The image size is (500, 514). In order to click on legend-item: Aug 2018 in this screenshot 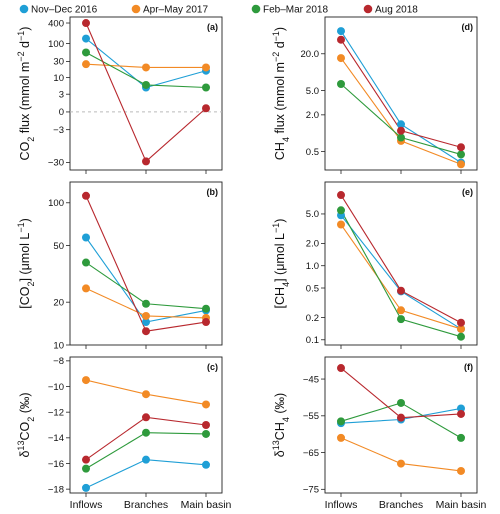, I will do `click(390, 10)`.